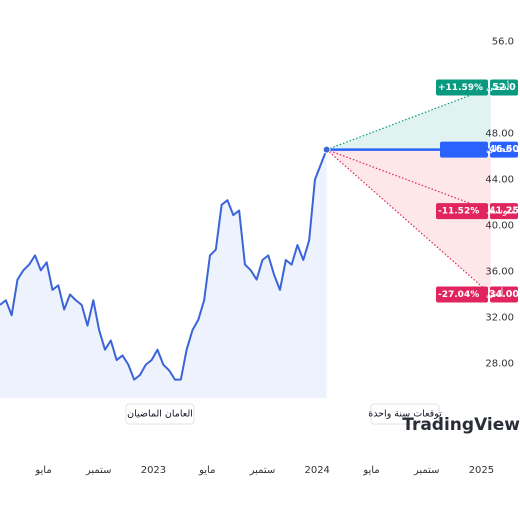 The height and width of the screenshot is (520, 520). I want to click on value-badge-text: 41.25, so click(504, 211).